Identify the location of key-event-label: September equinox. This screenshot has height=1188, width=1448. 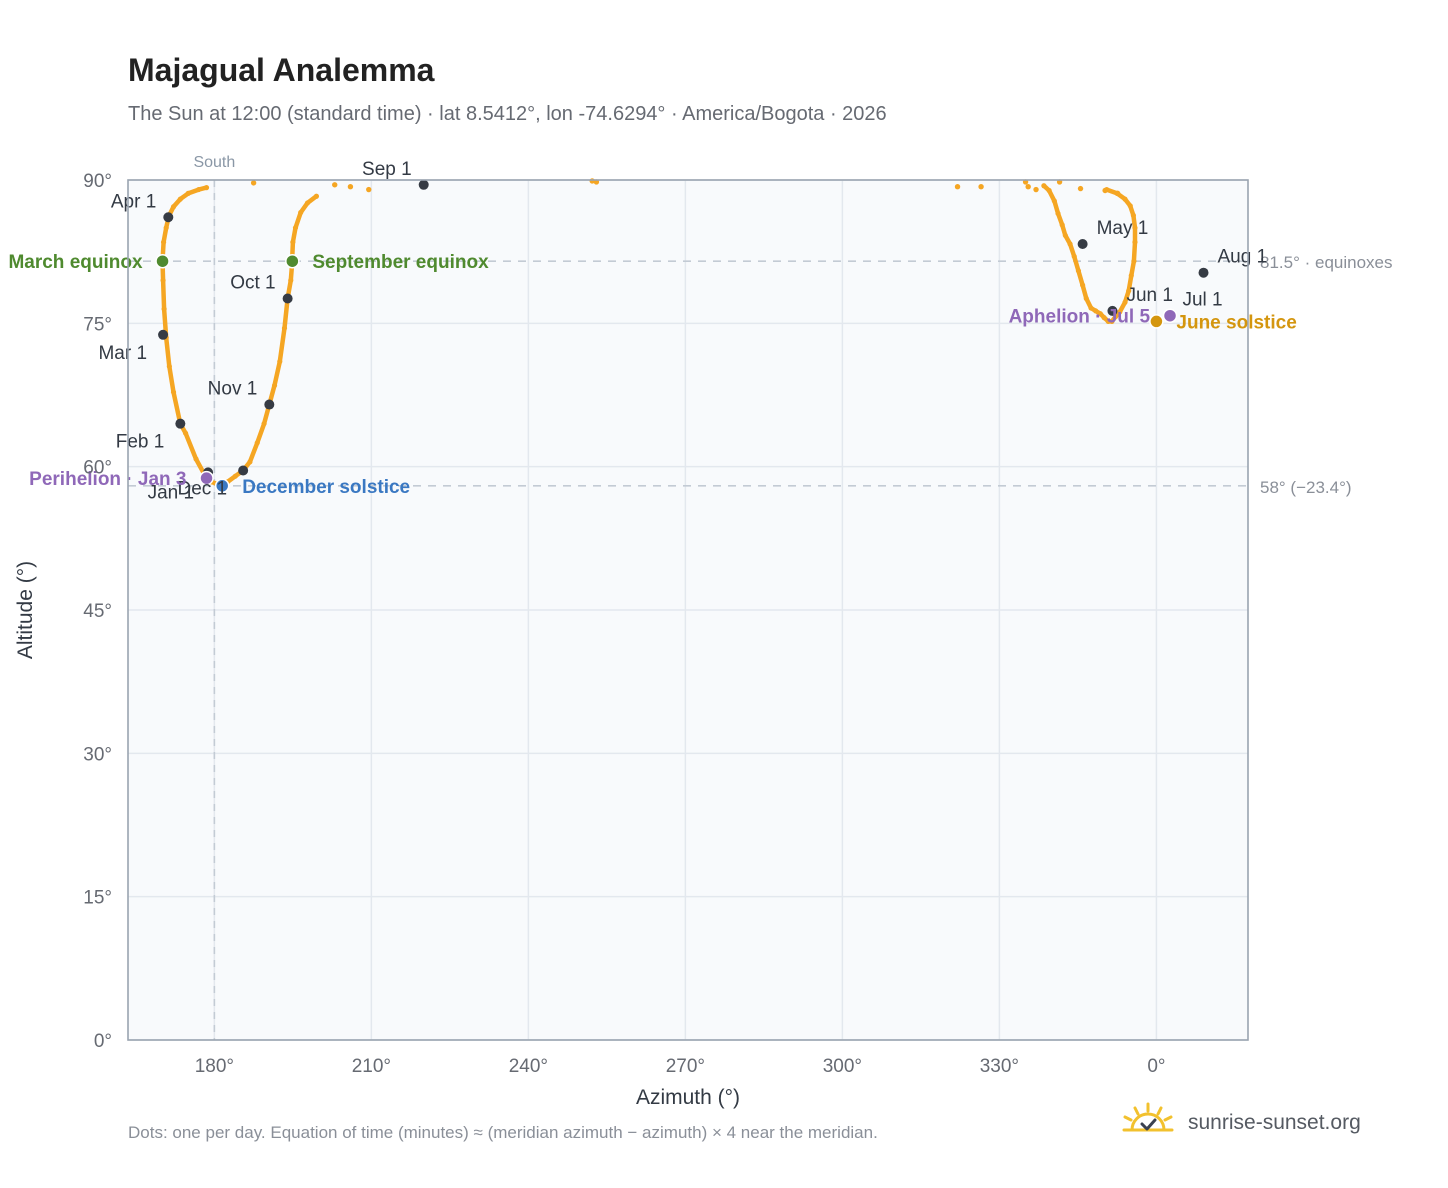
(400, 262).